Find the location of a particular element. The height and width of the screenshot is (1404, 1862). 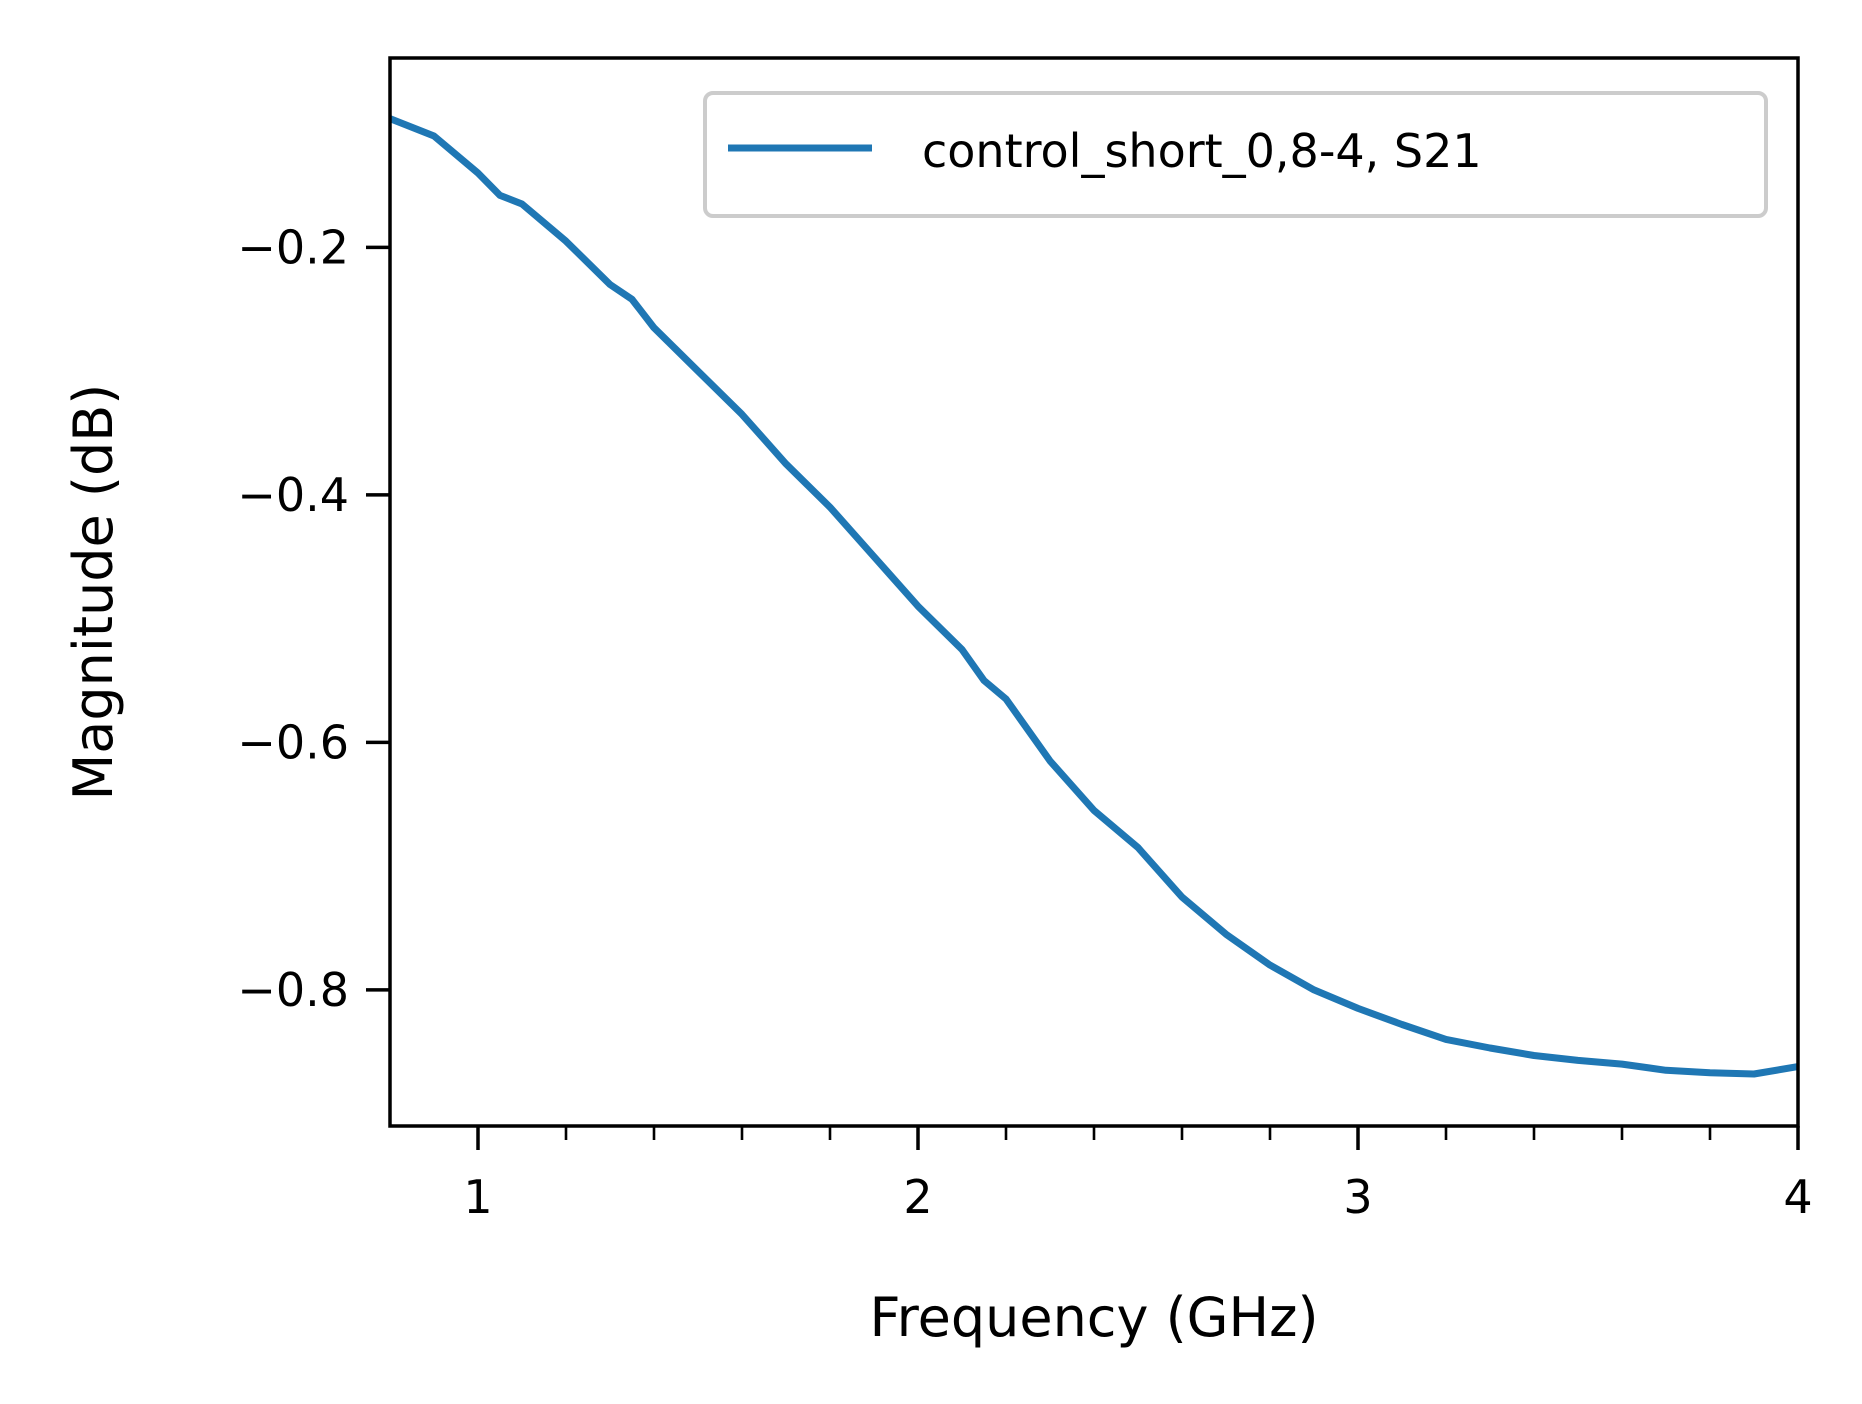

x-axis: 1 2 3 4 is located at coordinates (1138, 1175).